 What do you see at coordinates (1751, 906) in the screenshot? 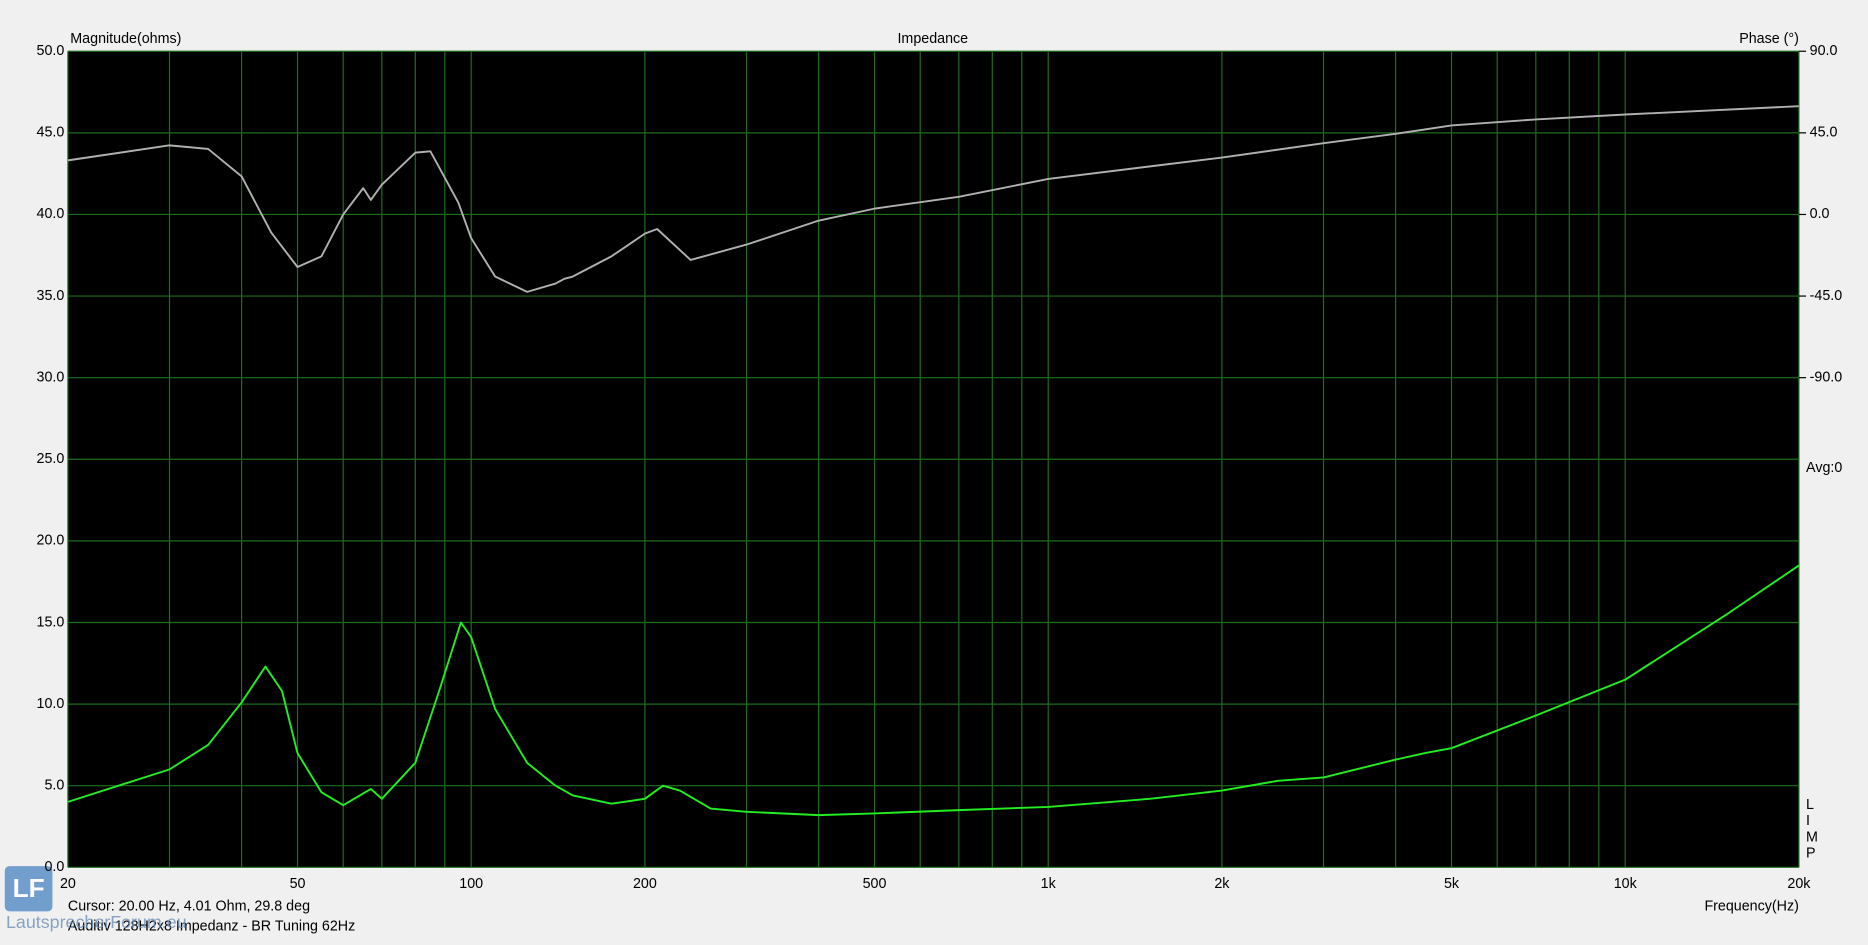
I see `x-axis-label: Frequency(Hz)` at bounding box center [1751, 906].